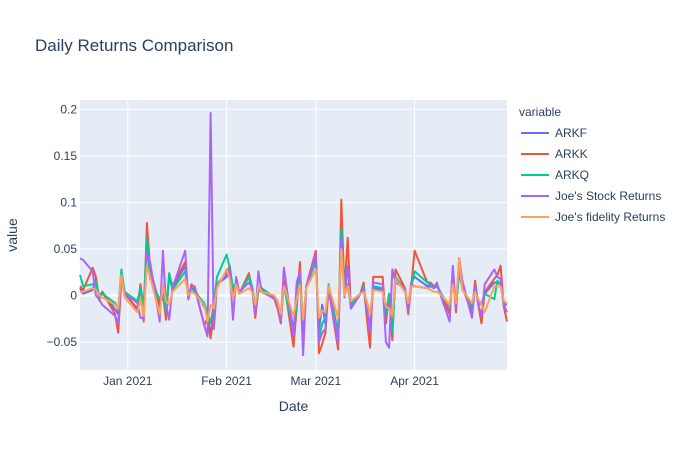  What do you see at coordinates (554, 133) in the screenshot?
I see `legend-item-1: ARKF` at bounding box center [554, 133].